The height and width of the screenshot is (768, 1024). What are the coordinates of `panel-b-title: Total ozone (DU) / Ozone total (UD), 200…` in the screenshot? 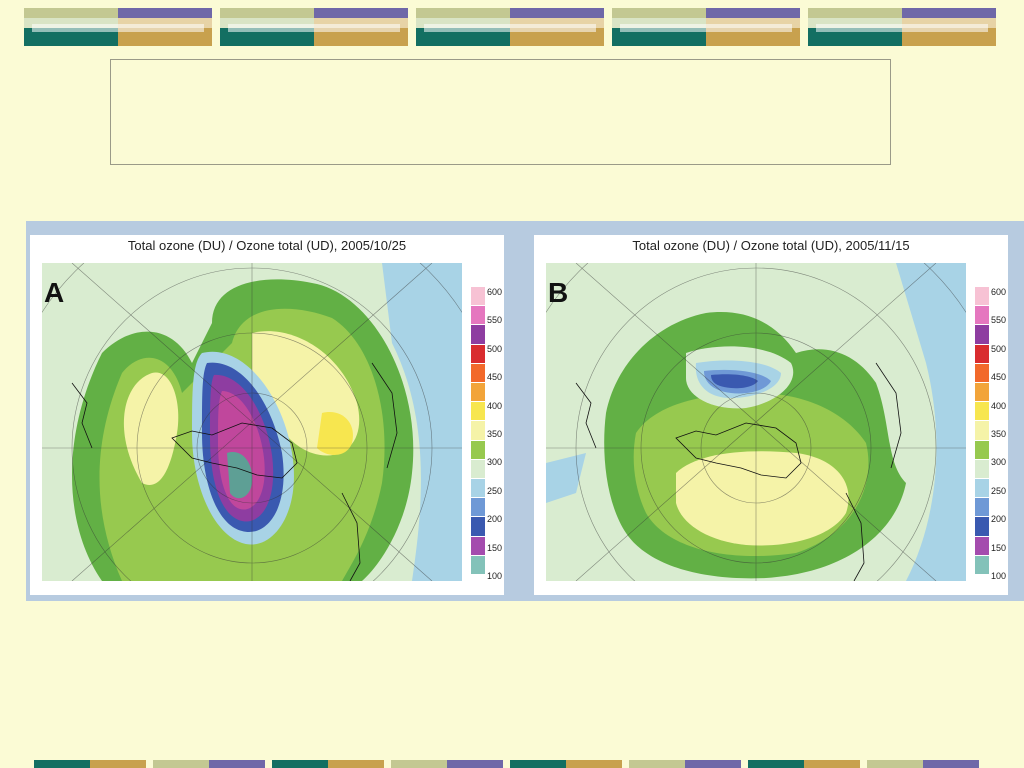 It's located at (771, 245).